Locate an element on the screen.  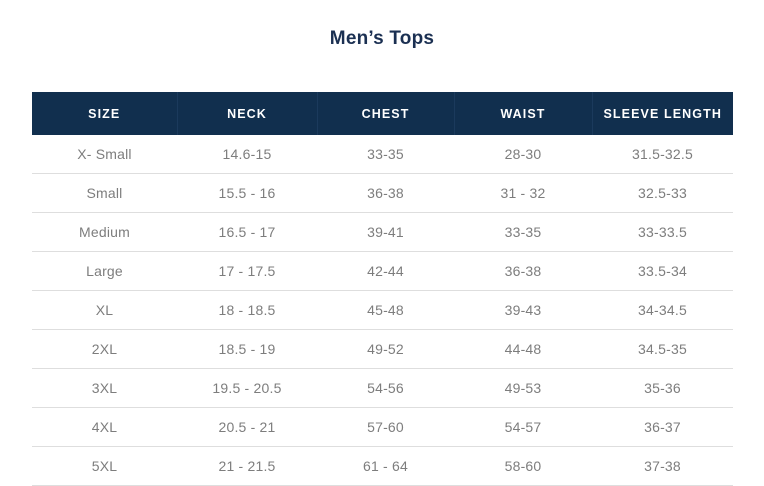
cell-waist: 28-30 is located at coordinates (523, 154).